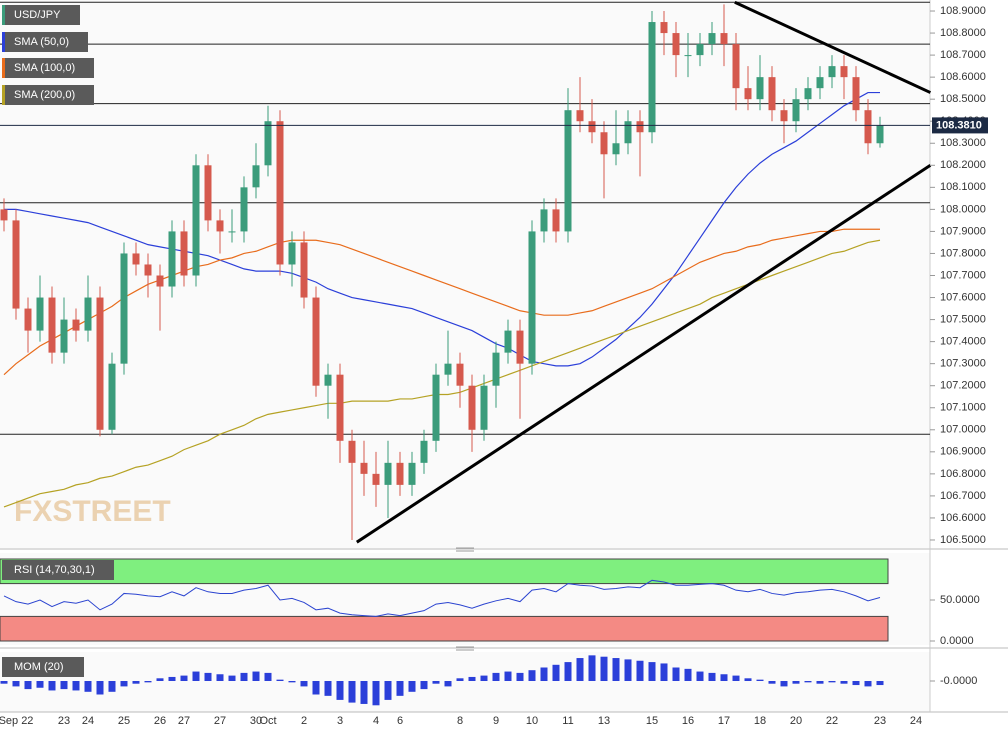 Image resolution: width=1008 pixels, height=740 pixels. I want to click on trendline, so click(833, 47).